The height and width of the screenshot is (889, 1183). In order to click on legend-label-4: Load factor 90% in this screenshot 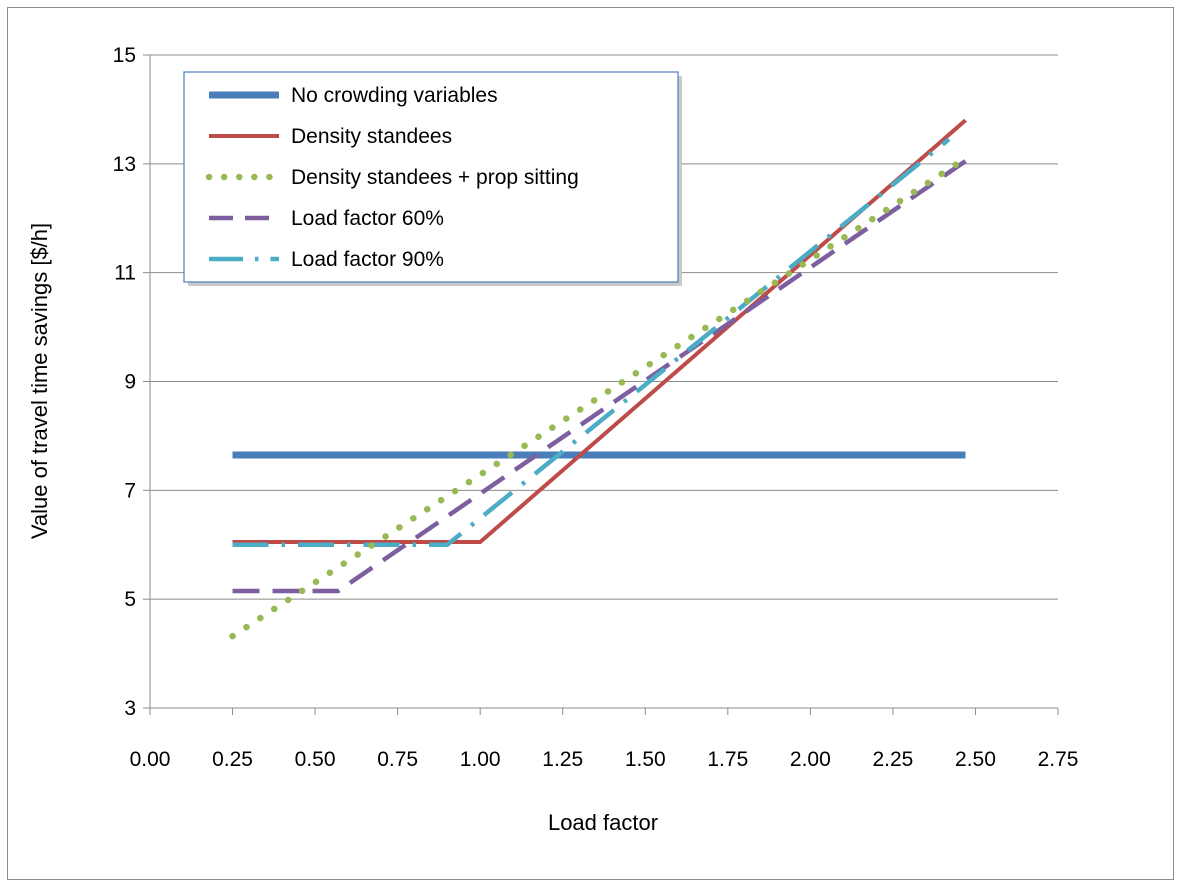, I will do `click(367, 259)`.